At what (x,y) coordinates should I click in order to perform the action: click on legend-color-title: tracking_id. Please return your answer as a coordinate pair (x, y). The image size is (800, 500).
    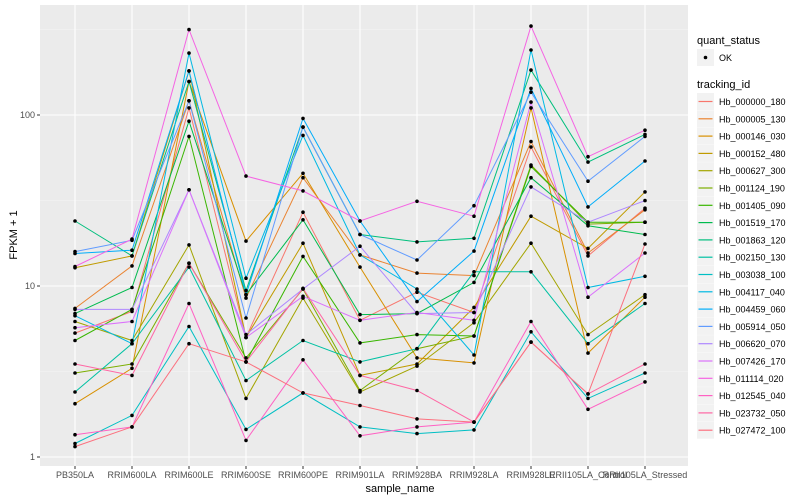
    Looking at the image, I should click on (723, 85).